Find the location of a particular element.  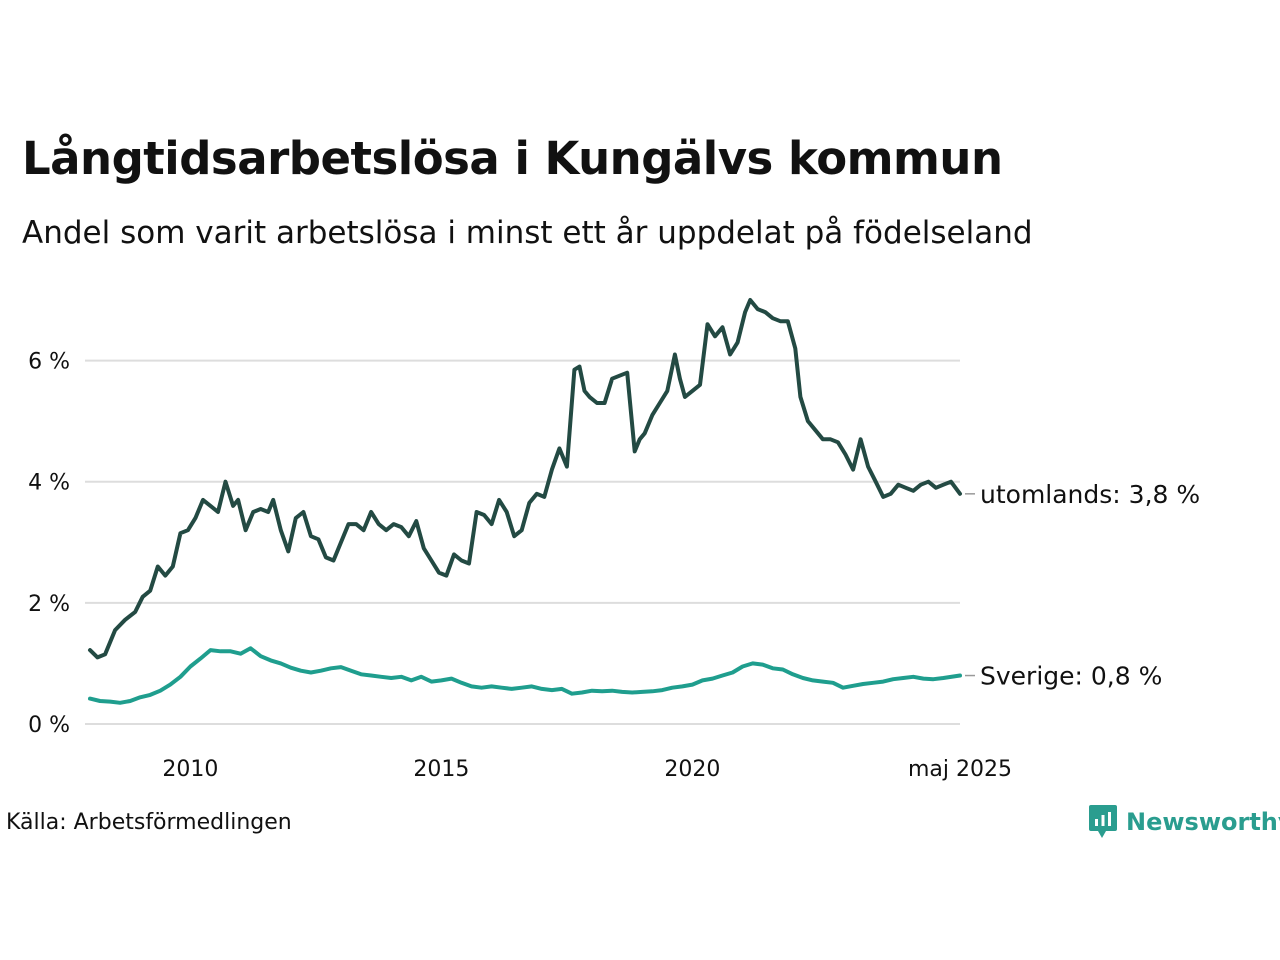

y-tick-label: 2 % is located at coordinates (49, 604).